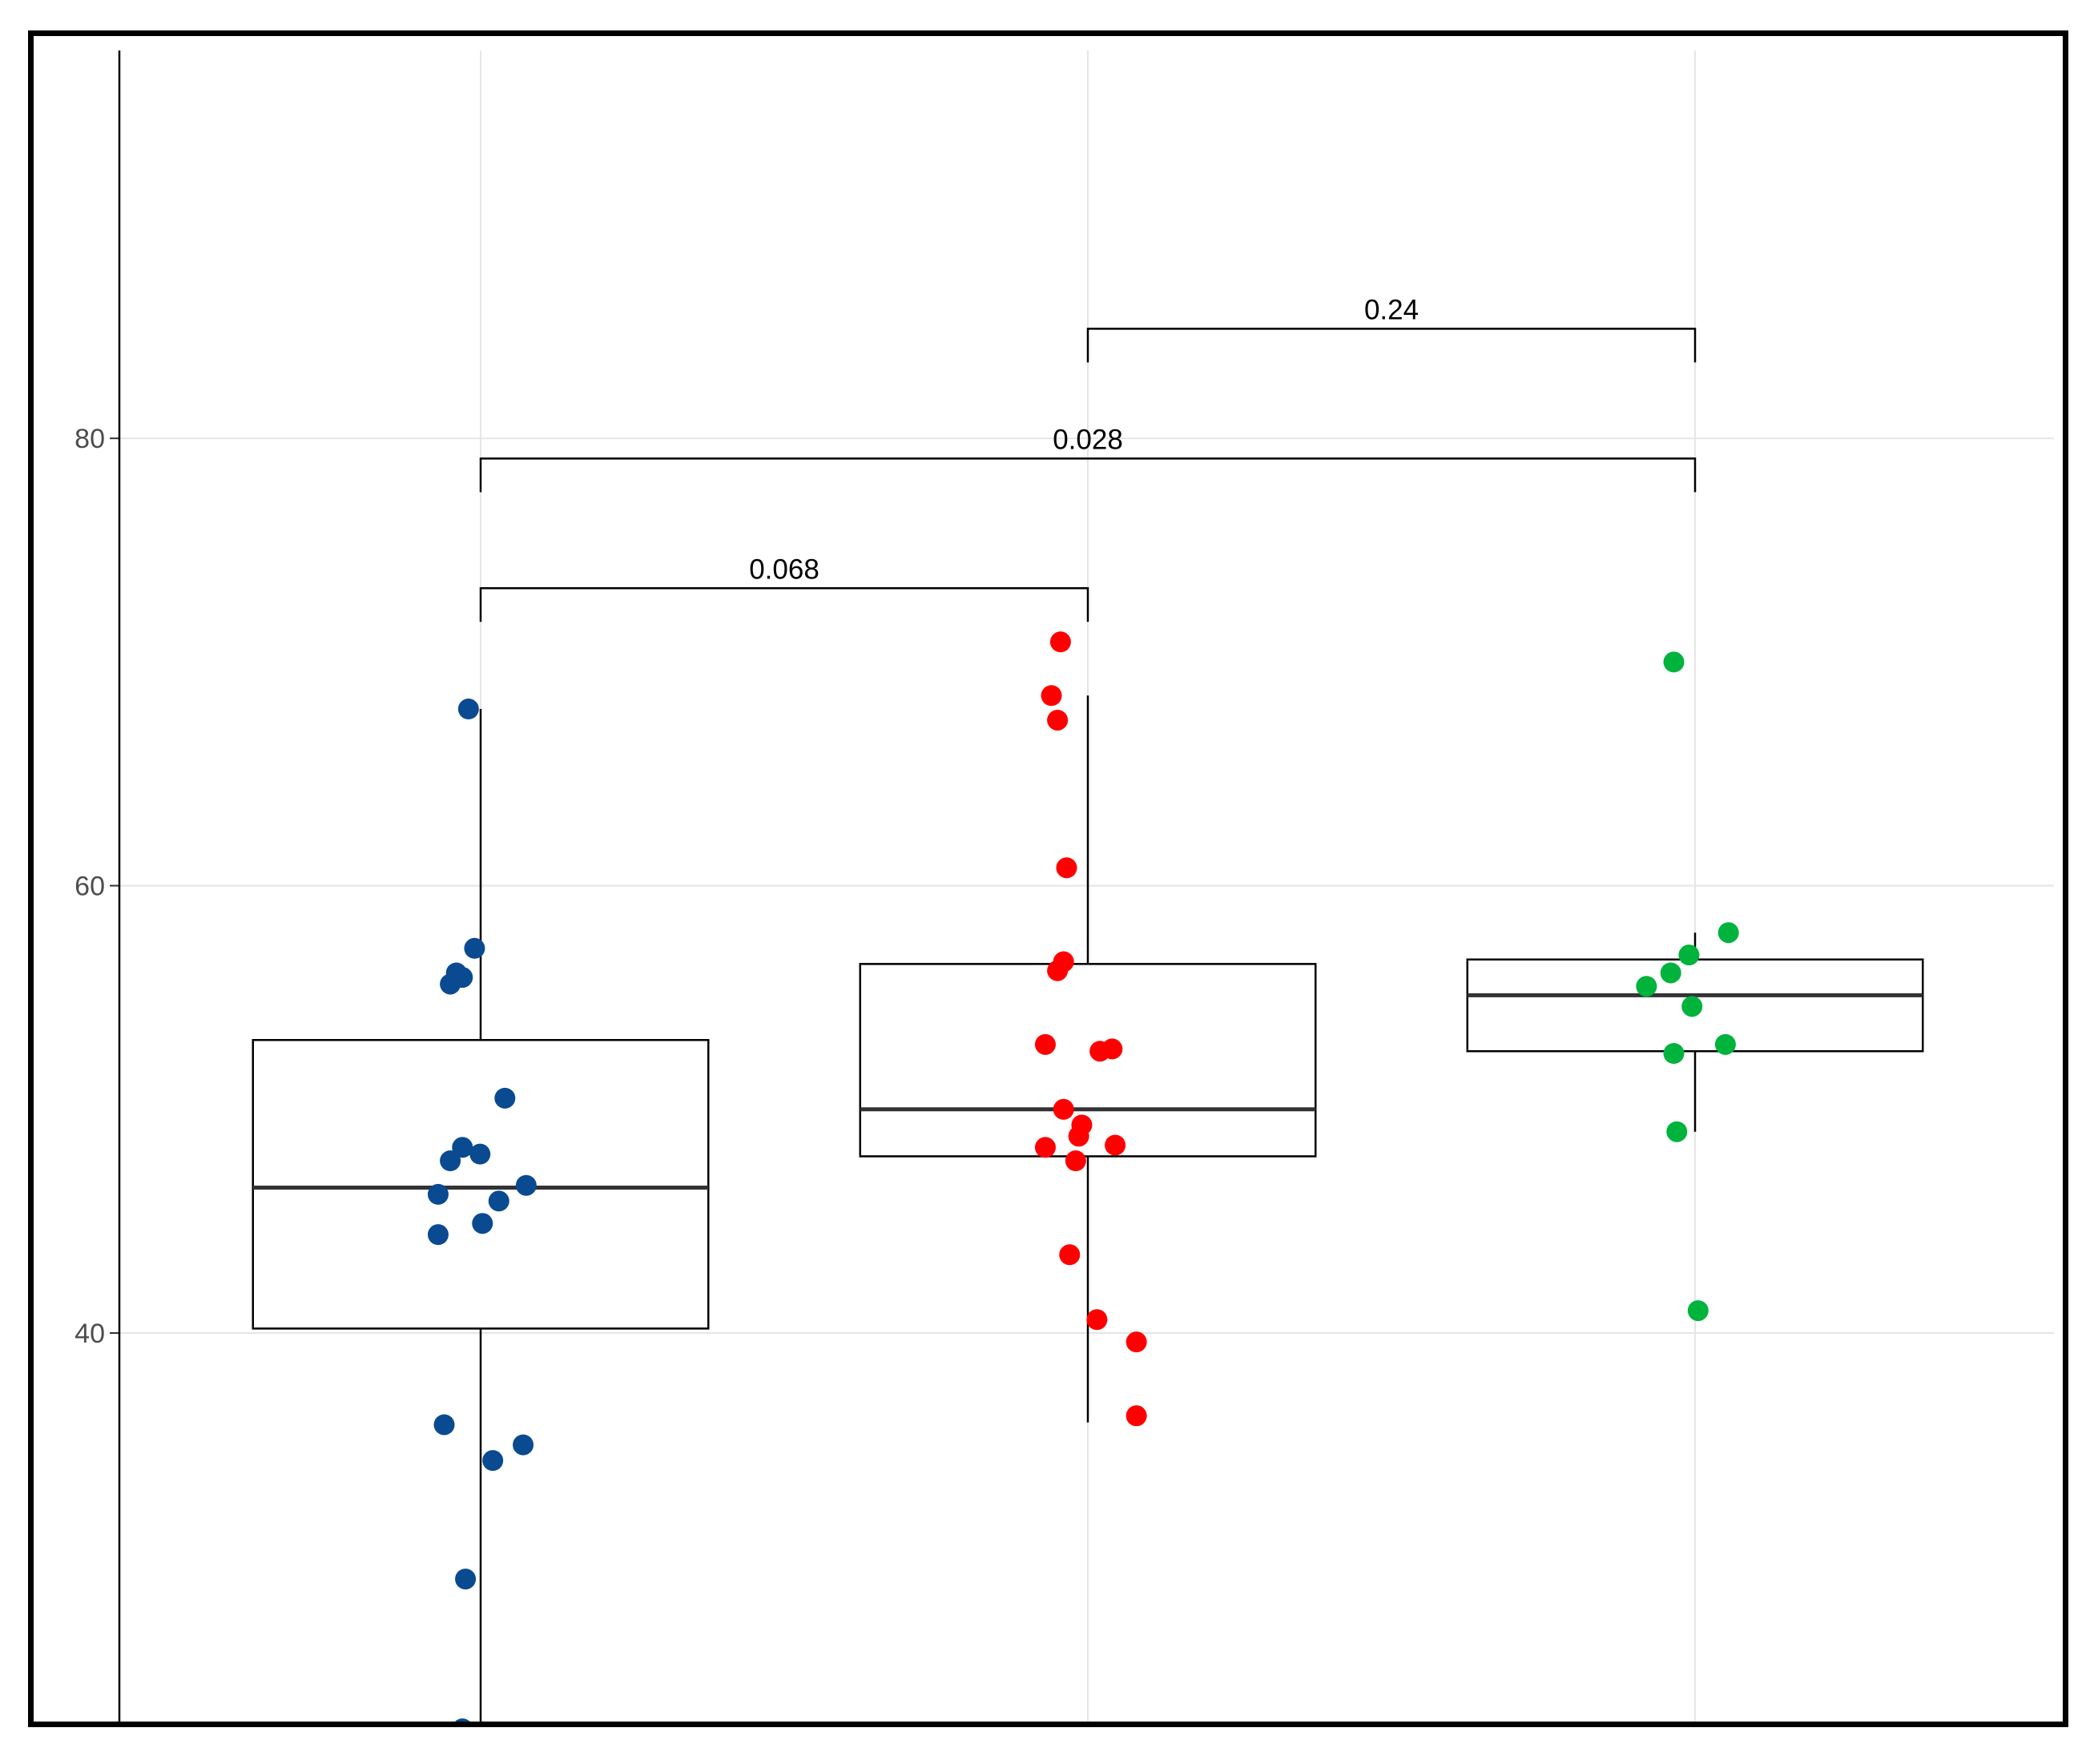 Image resolution: width=2098 pixels, height=1764 pixels. Describe the element at coordinates (784, 569) in the screenshot. I see `p-value-label-1: 0.068` at that location.